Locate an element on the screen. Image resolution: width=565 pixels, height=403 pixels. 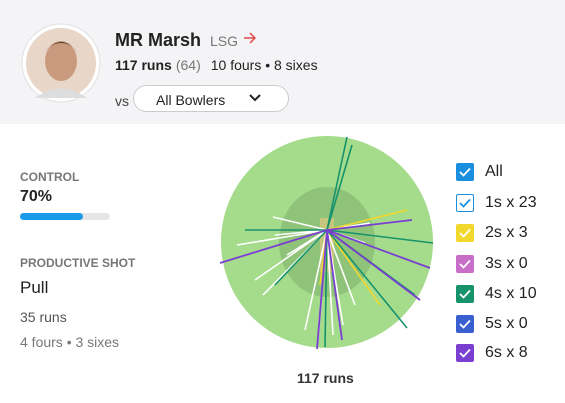
legend-item: All is located at coordinates (479, 172).